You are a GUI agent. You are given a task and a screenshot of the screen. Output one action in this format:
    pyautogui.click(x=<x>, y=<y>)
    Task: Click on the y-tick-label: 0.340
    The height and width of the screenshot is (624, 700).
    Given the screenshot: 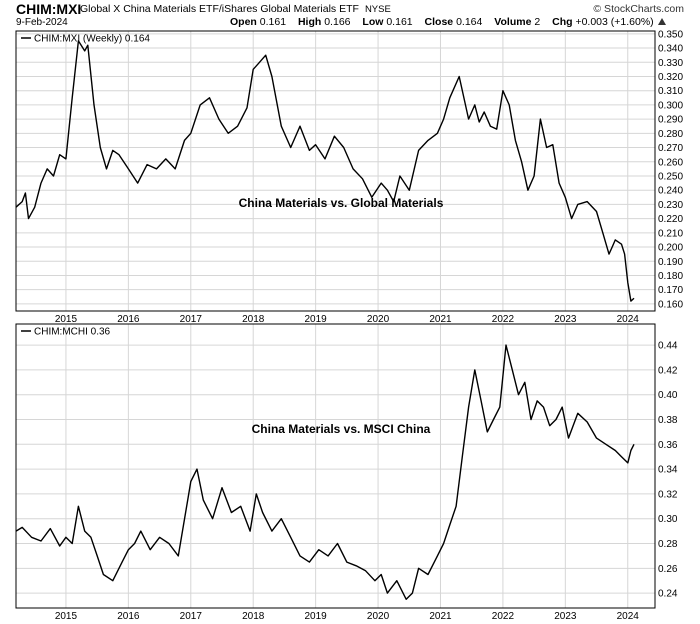 What is the action you would take?
    pyautogui.click(x=670, y=49)
    